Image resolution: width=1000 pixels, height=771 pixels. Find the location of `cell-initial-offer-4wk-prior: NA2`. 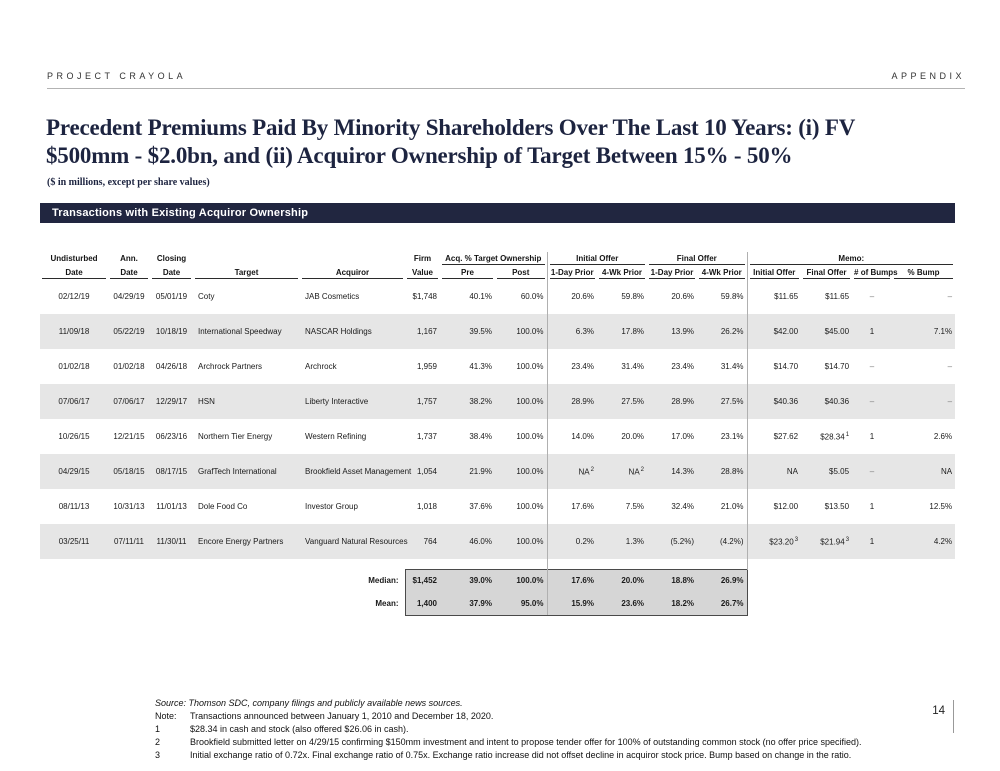

cell-initial-offer-4wk-prior: NA2 is located at coordinates (636, 471).